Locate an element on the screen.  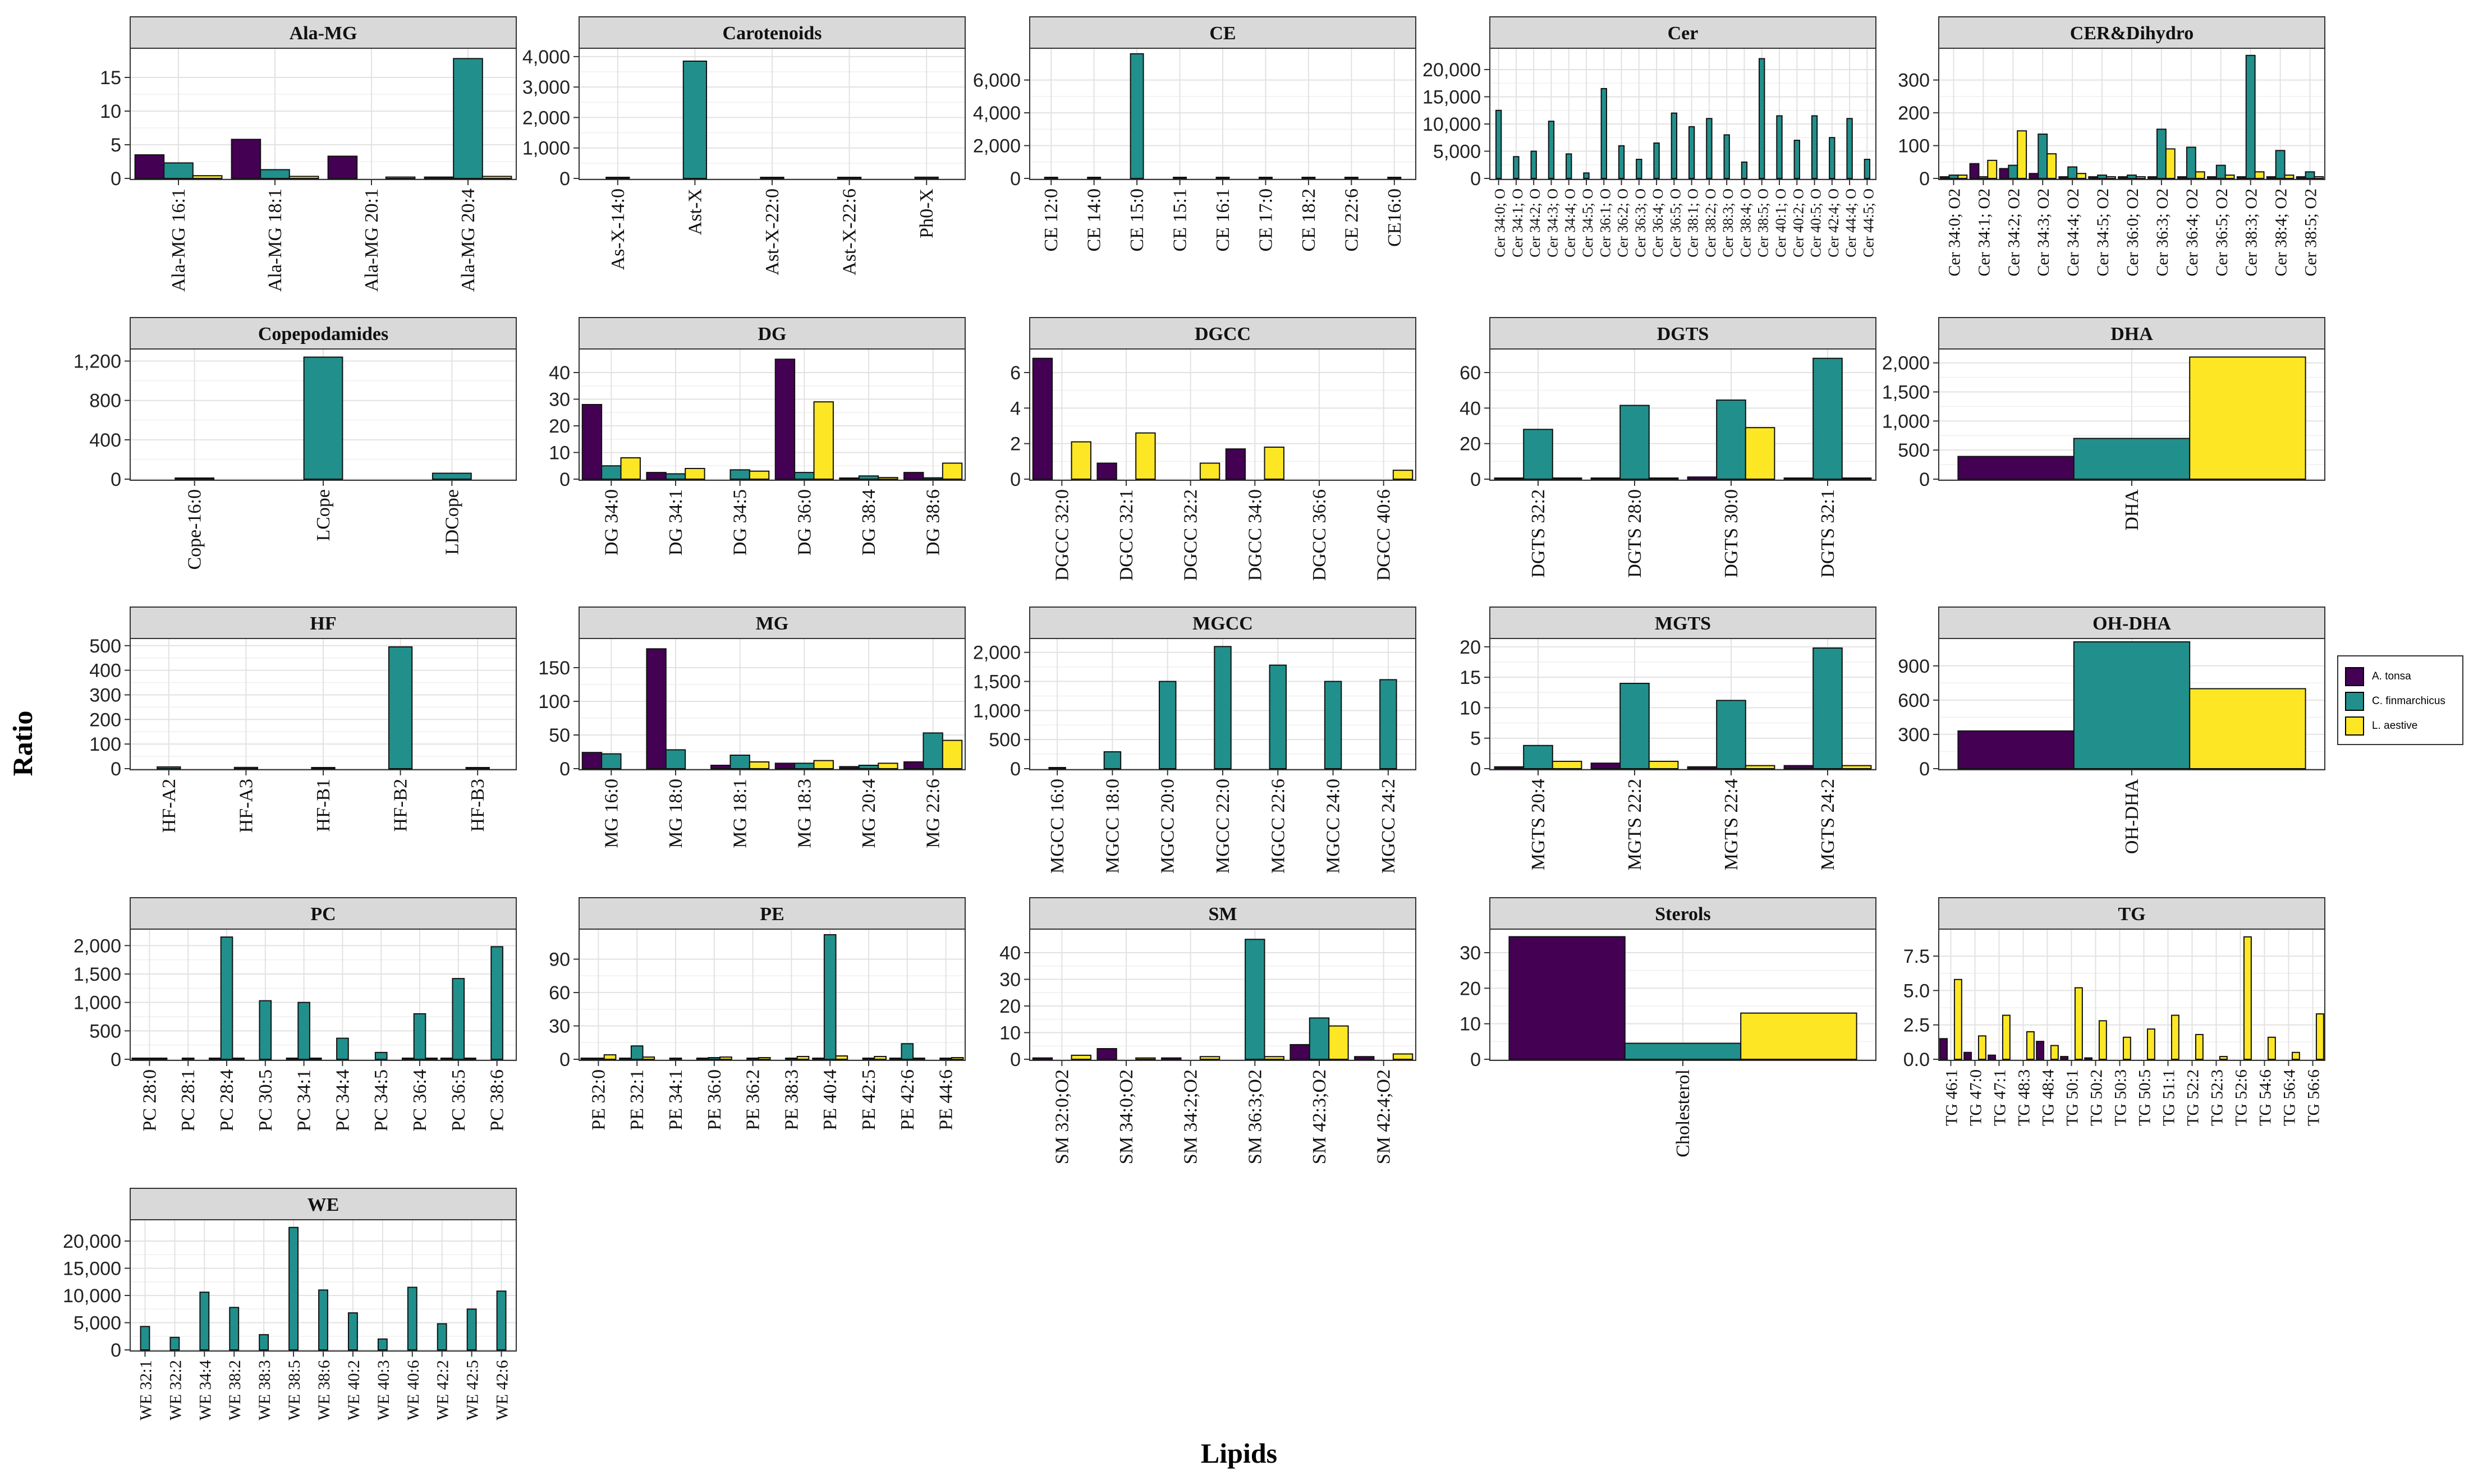
x-tick-label: CE 22:6 is located at coordinates (1351, 220).